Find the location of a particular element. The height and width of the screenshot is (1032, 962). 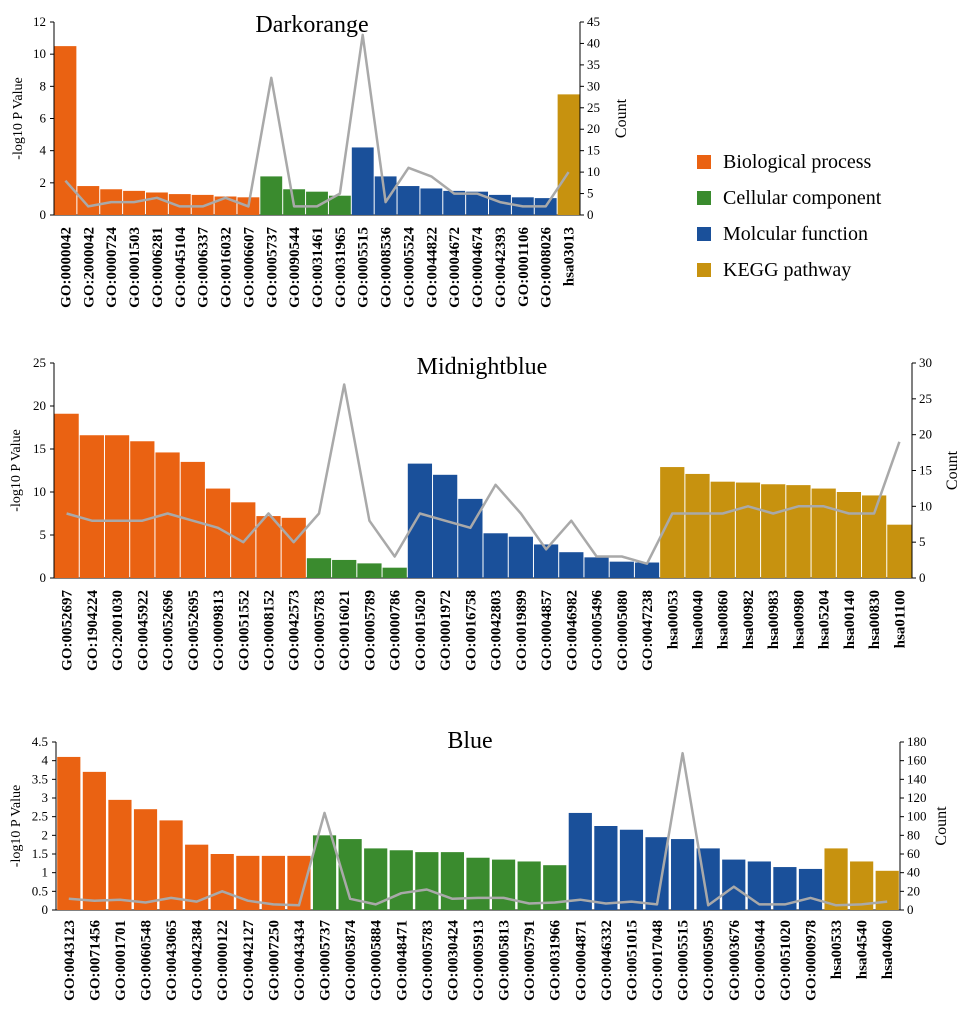

x-tick-label: GO:0043123 is located at coordinates (70, 960).